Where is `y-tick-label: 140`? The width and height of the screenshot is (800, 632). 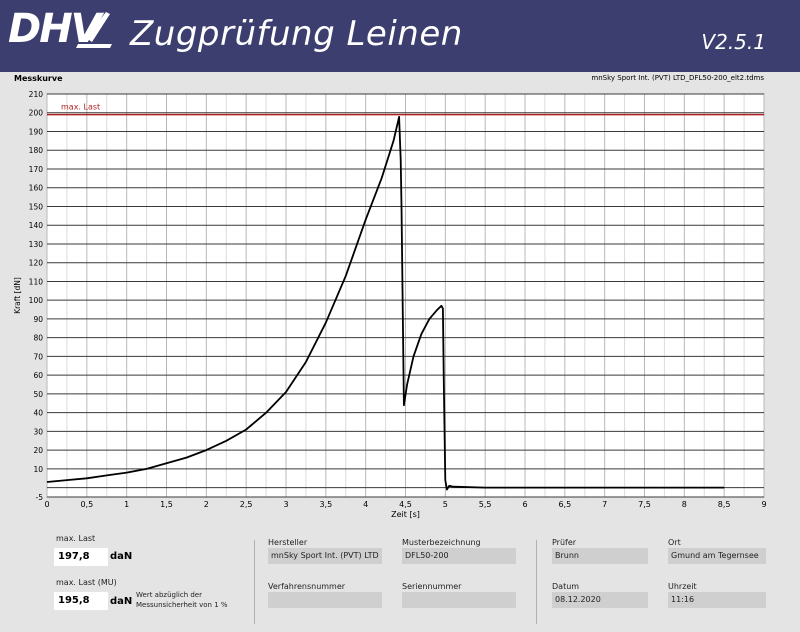
y-tick-label: 140 is located at coordinates (36, 225).